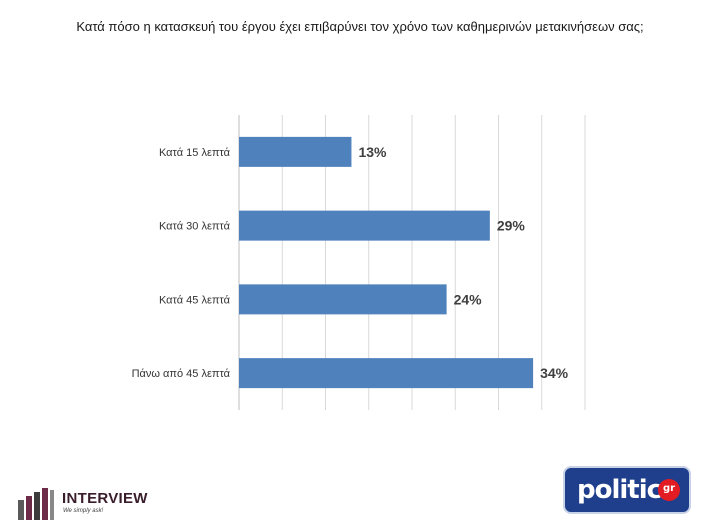  Describe the element at coordinates (554, 373) in the screenshot. I see `value-label: 34%` at that location.